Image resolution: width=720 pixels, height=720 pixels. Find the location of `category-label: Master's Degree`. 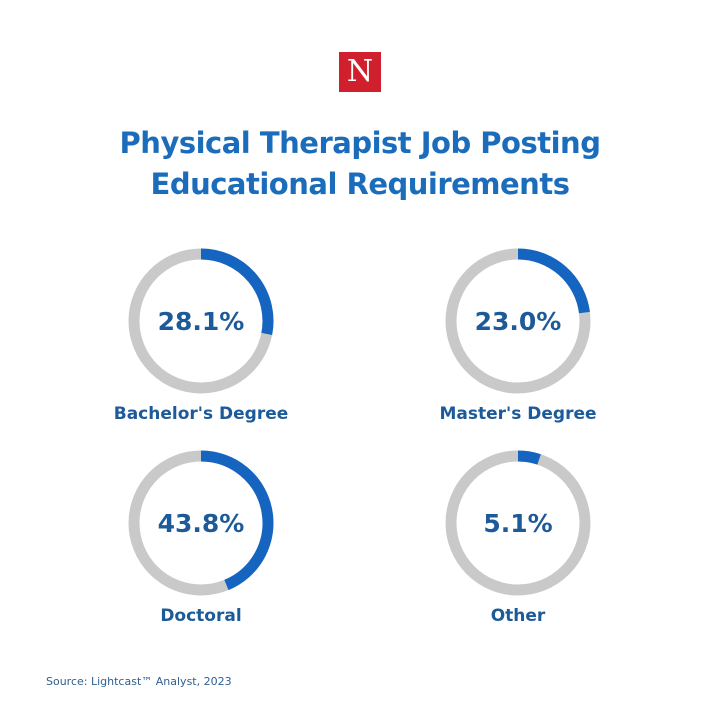

category-label: Master's Degree is located at coordinates (517, 414).